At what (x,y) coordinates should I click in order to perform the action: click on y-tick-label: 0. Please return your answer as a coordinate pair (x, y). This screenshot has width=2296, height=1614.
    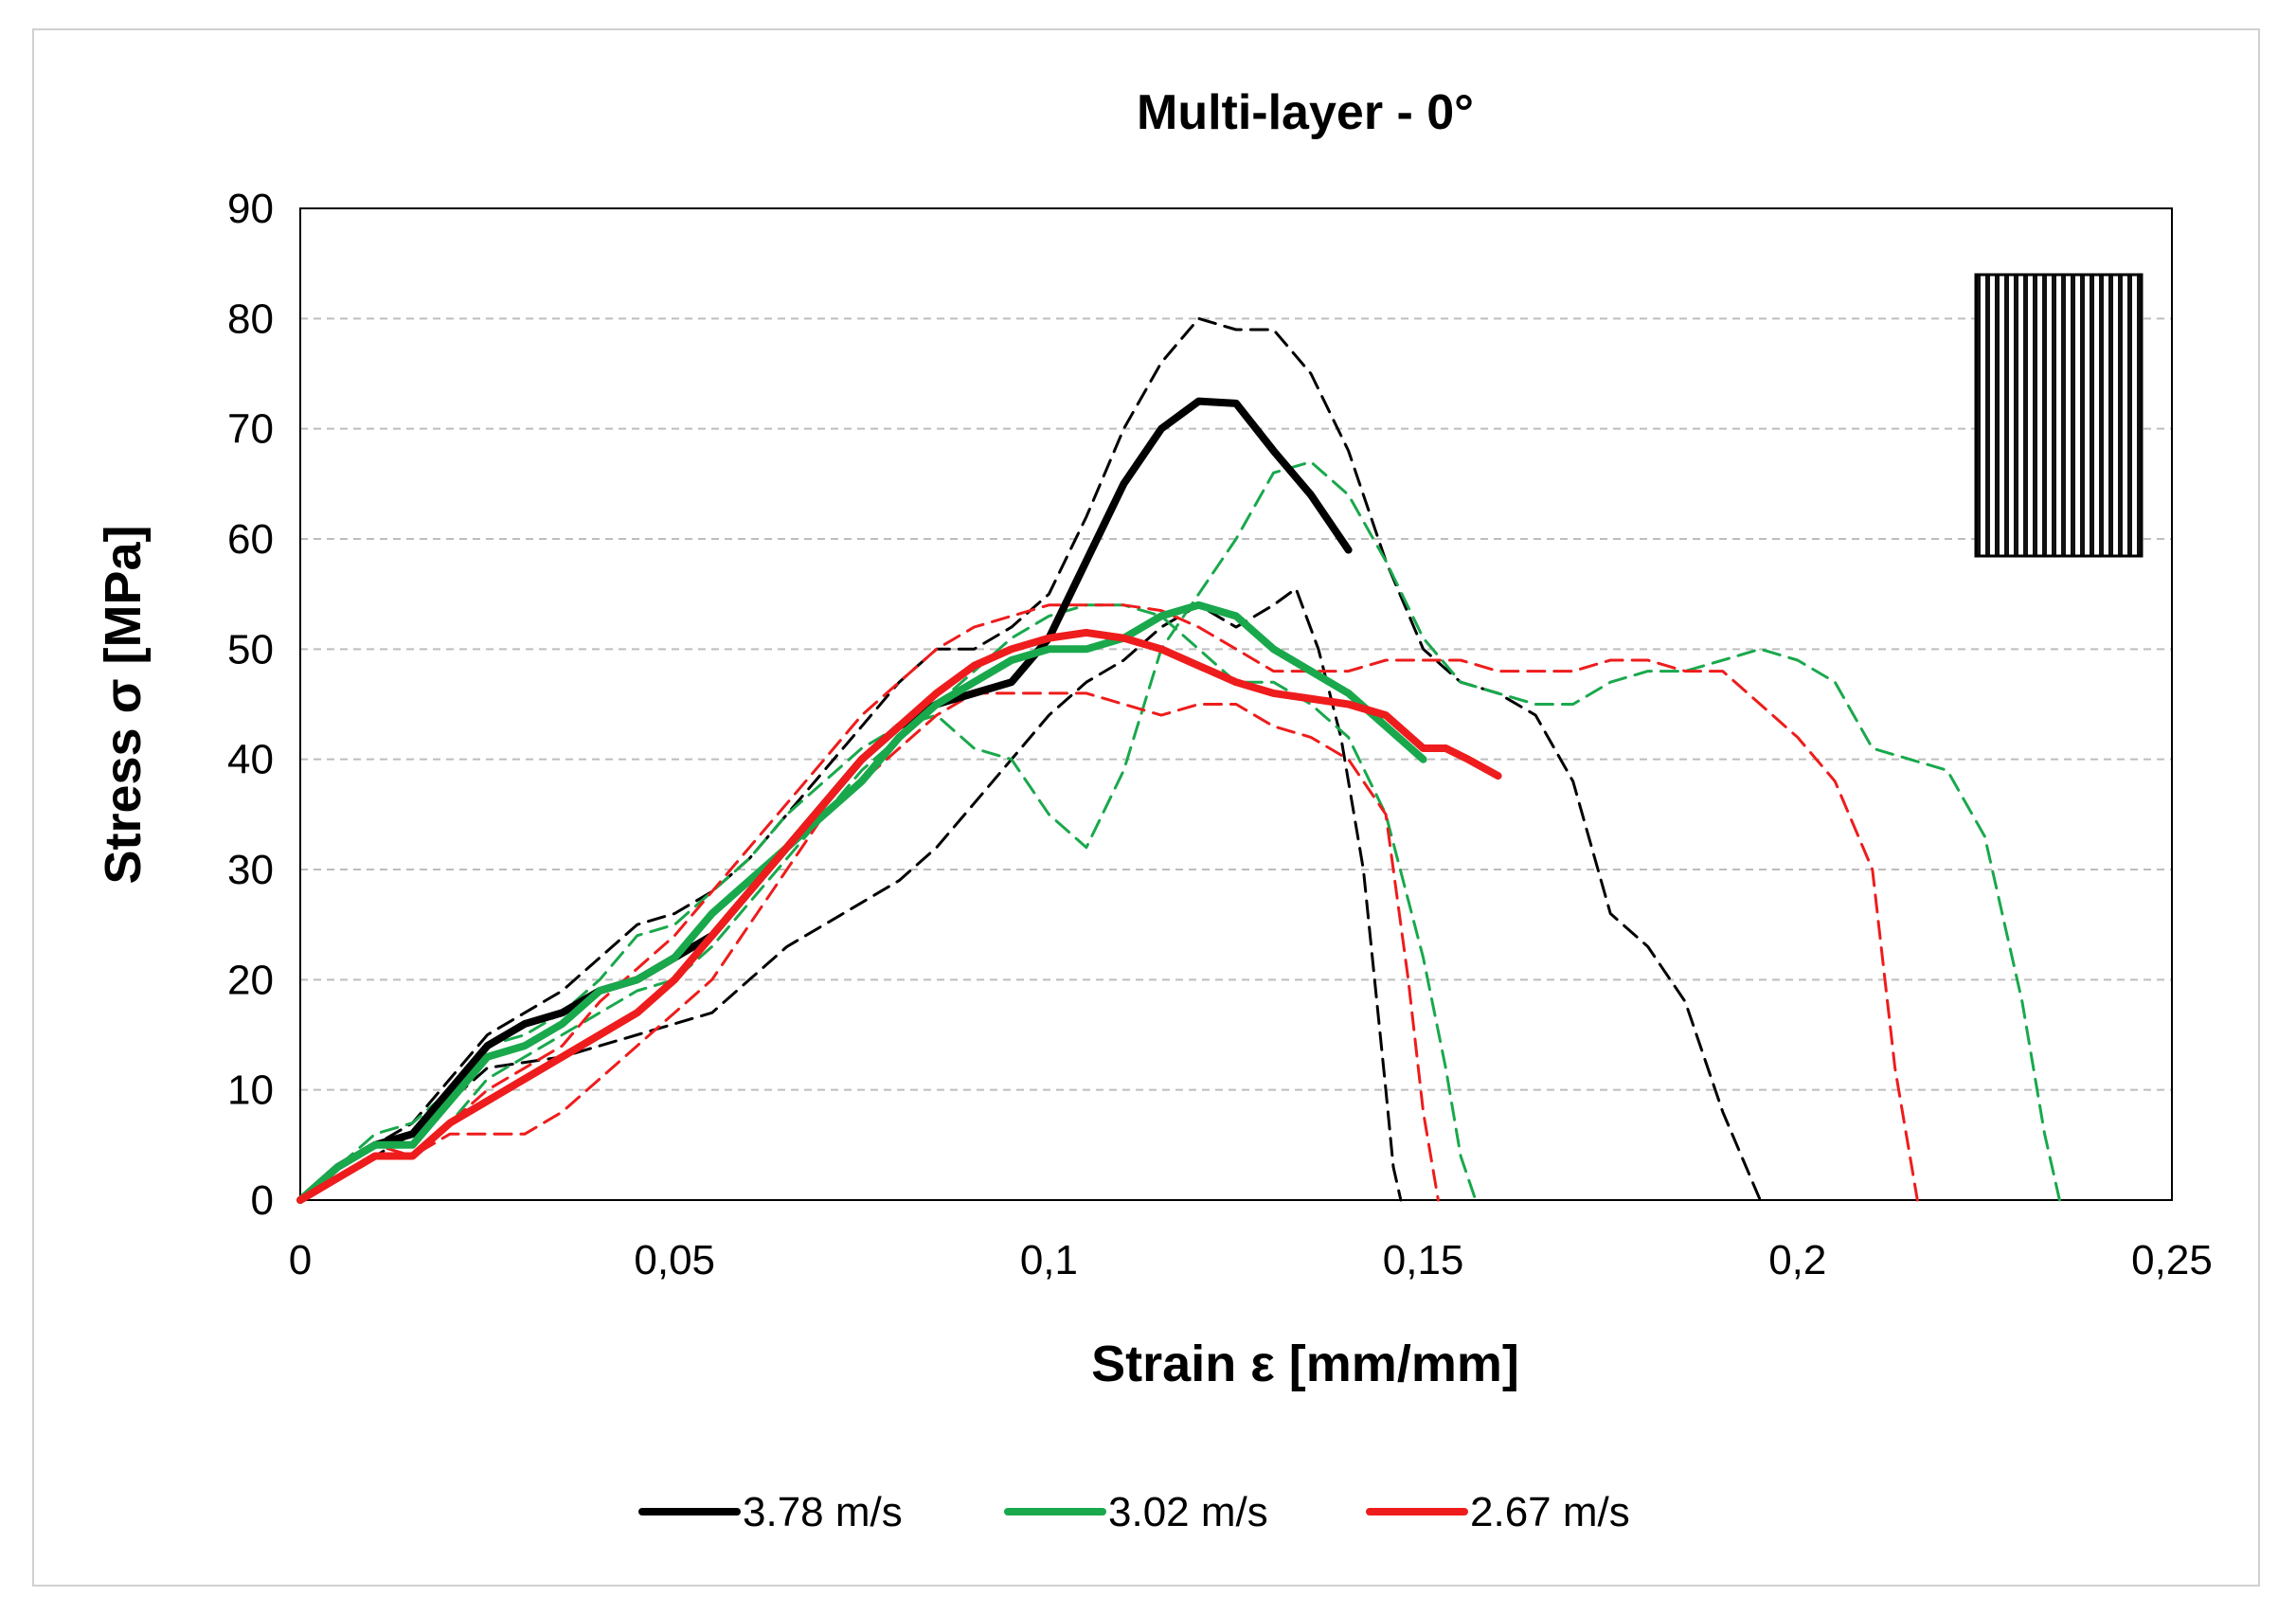
    Looking at the image, I should click on (262, 1200).